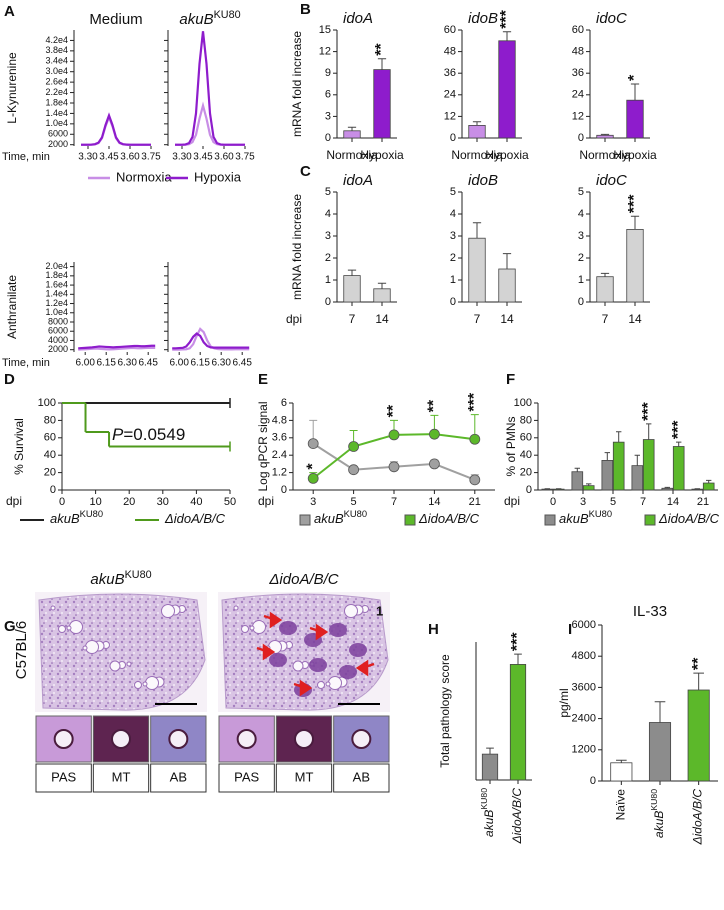 The width and height of the screenshot is (724, 910). Describe the element at coordinates (144, 176) in the screenshot. I see `legend-label: Normoxia` at that location.